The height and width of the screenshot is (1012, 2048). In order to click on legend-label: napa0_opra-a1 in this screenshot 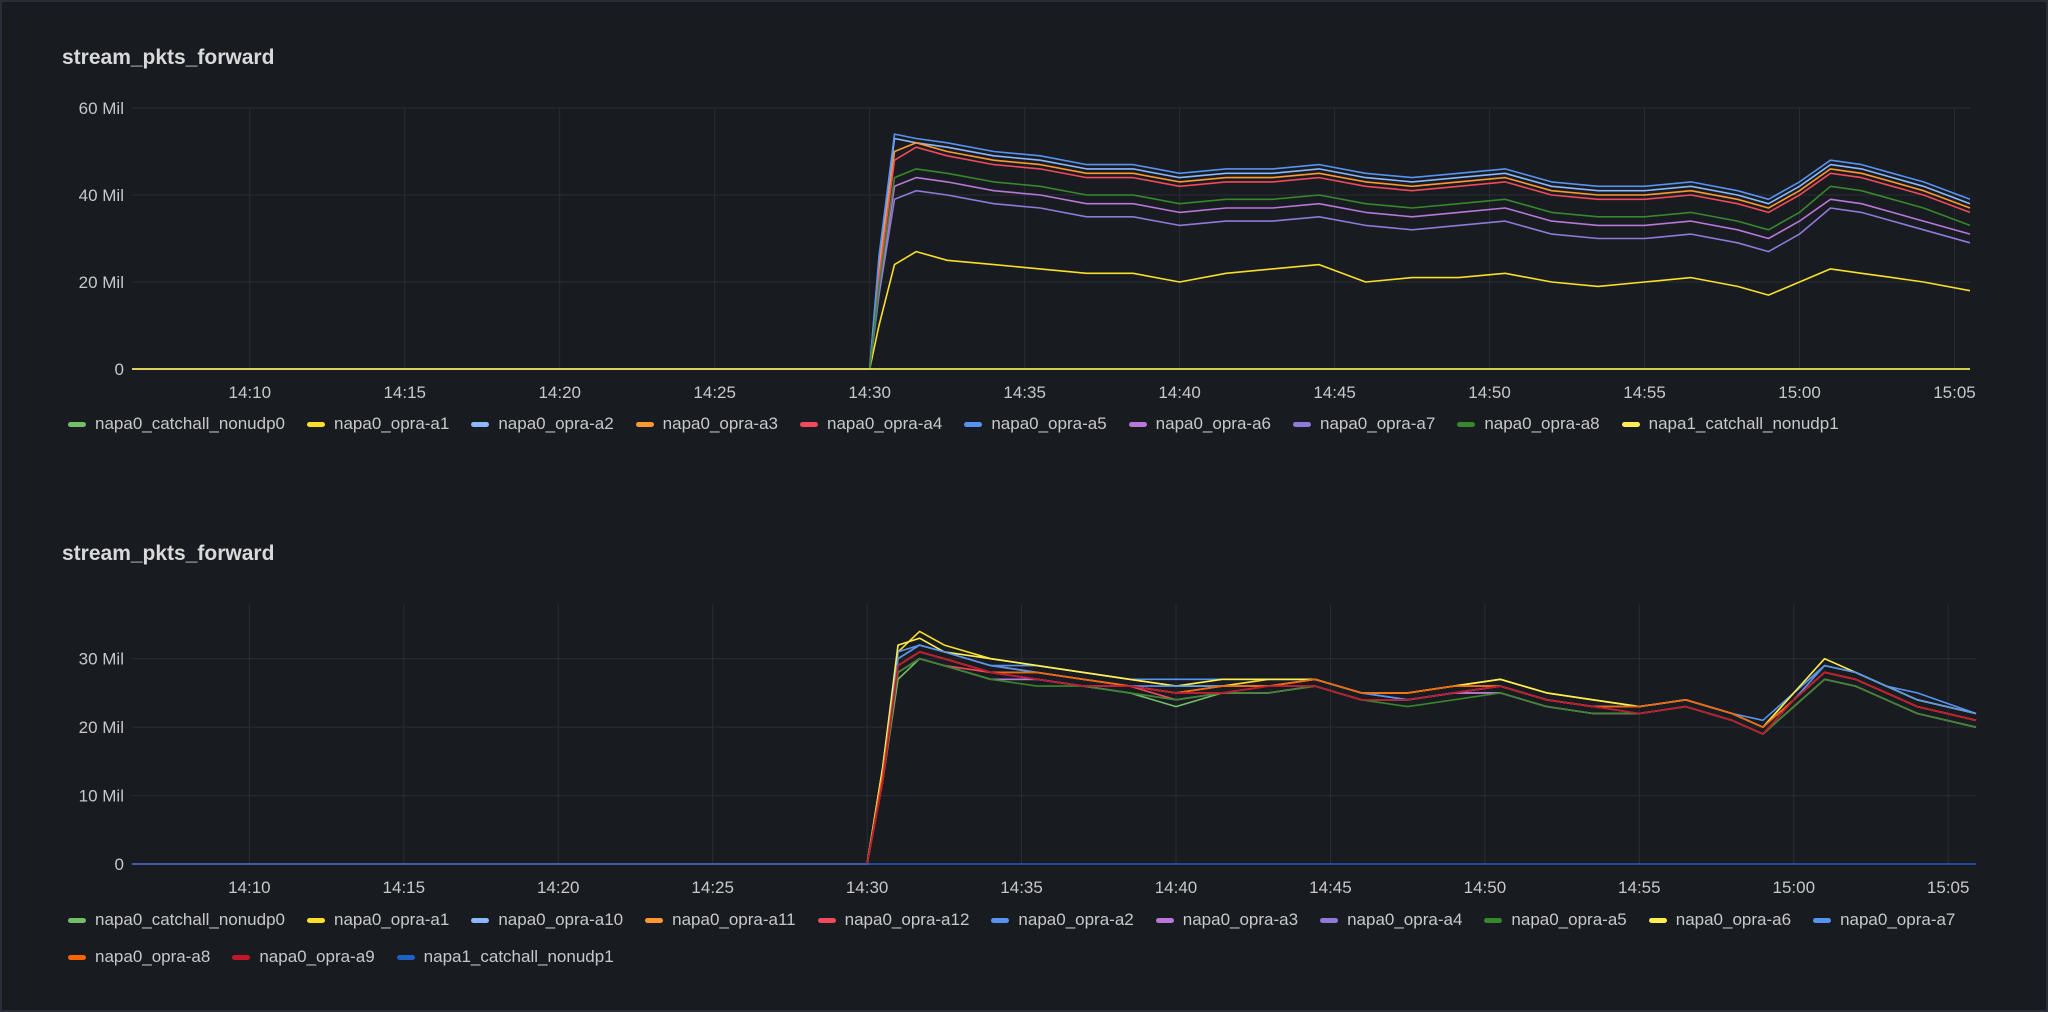, I will do `click(392, 919)`.